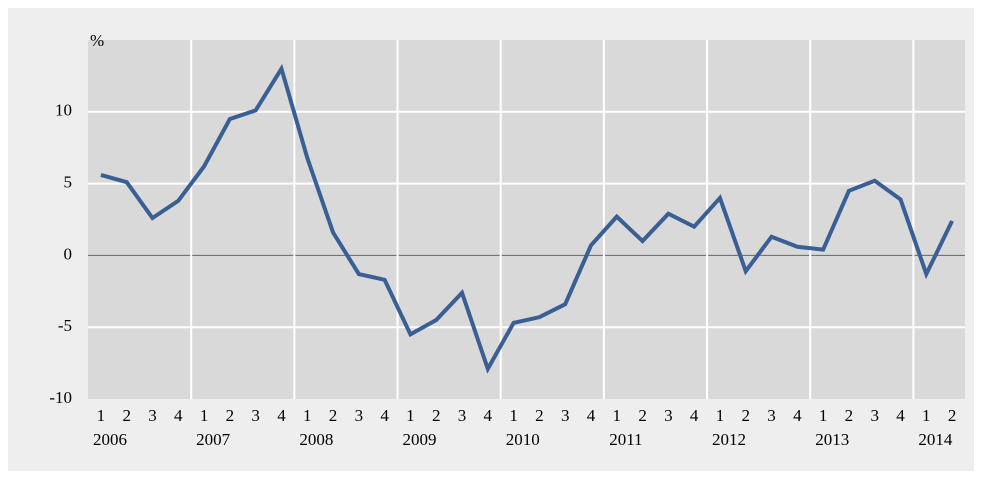  What do you see at coordinates (110, 439) in the screenshot?
I see `x-year-label: 2006` at bounding box center [110, 439].